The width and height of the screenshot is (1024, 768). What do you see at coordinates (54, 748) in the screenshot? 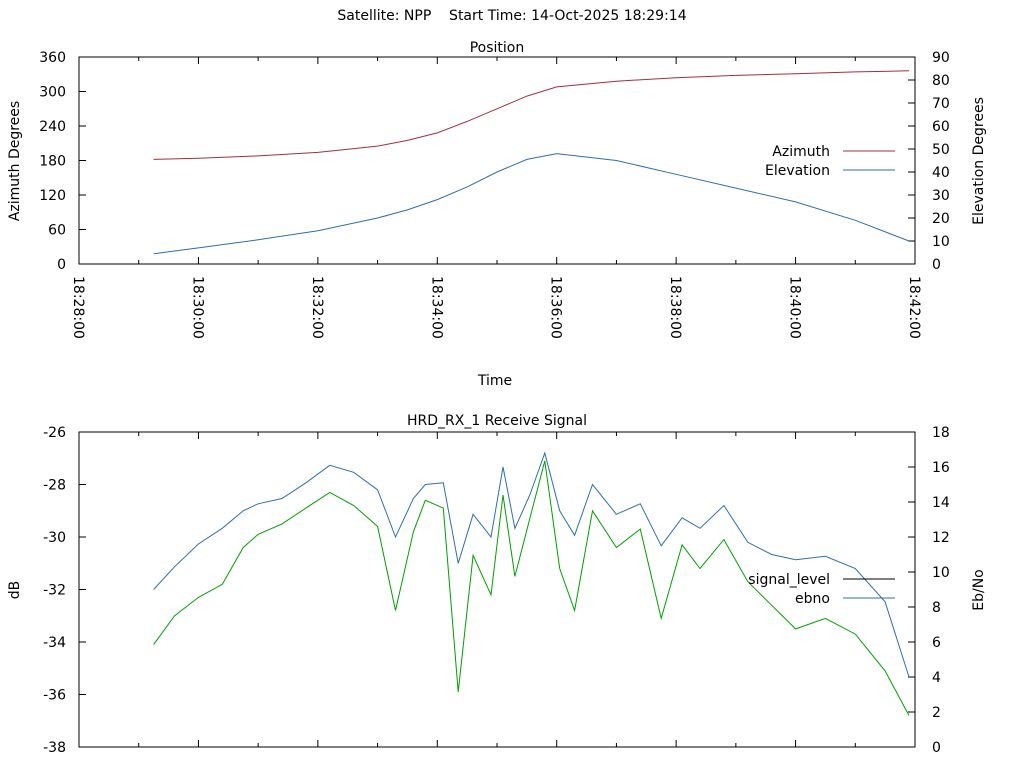
I see `y-tick-label: -38` at bounding box center [54, 748].